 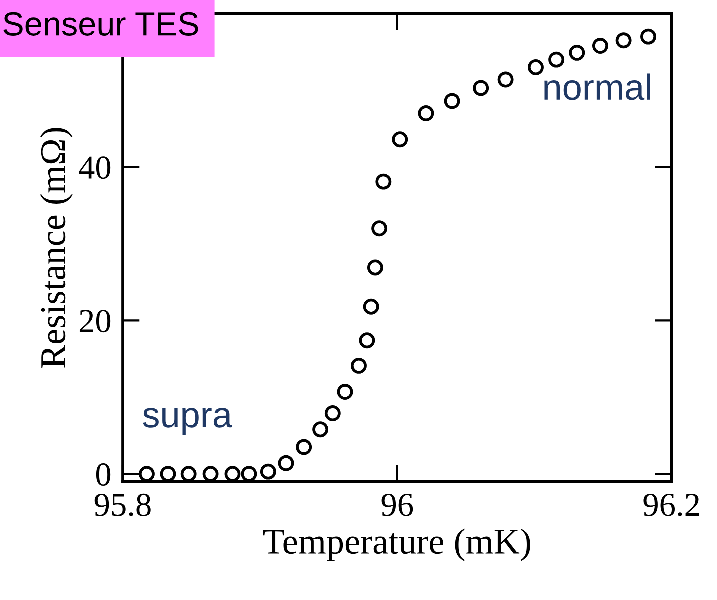 I want to click on x-tick-label: 96.2, so click(x=672, y=505).